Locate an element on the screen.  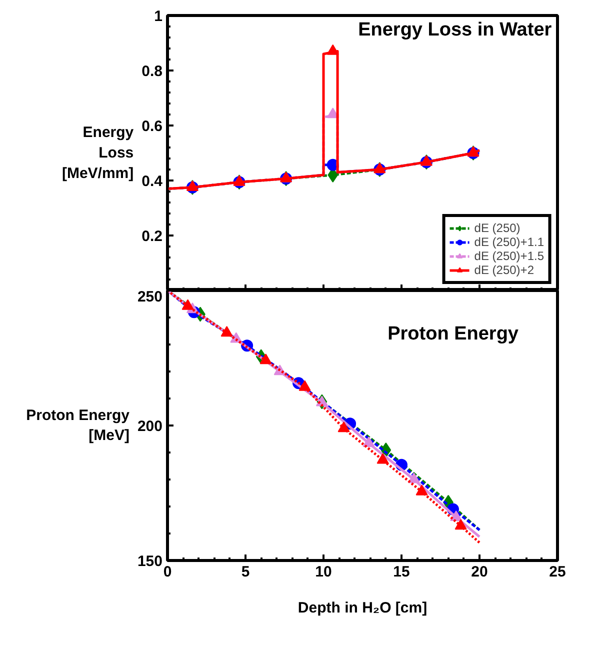
chart-title: Energy Loss in Water is located at coordinates (455, 29).